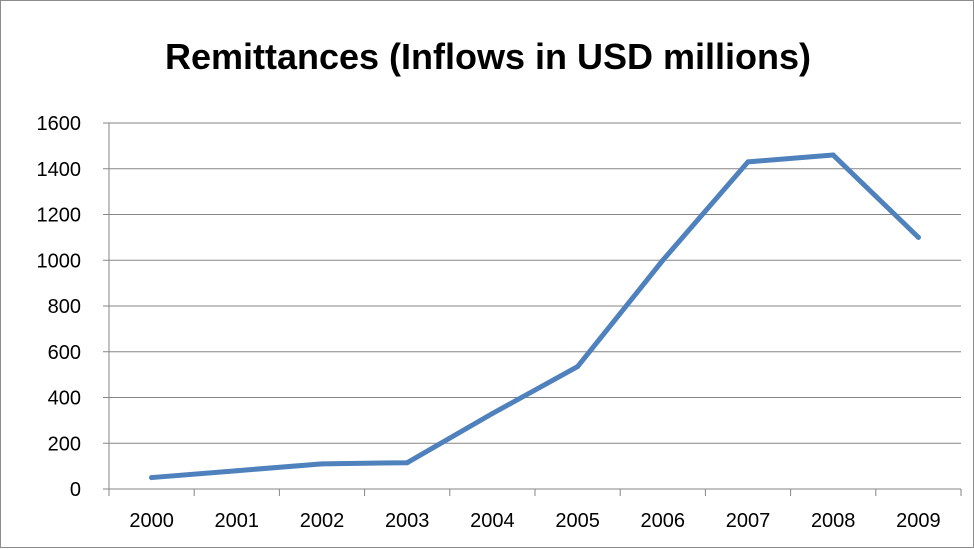 The image size is (974, 549). I want to click on y-tick-label: 800, so click(64, 307).